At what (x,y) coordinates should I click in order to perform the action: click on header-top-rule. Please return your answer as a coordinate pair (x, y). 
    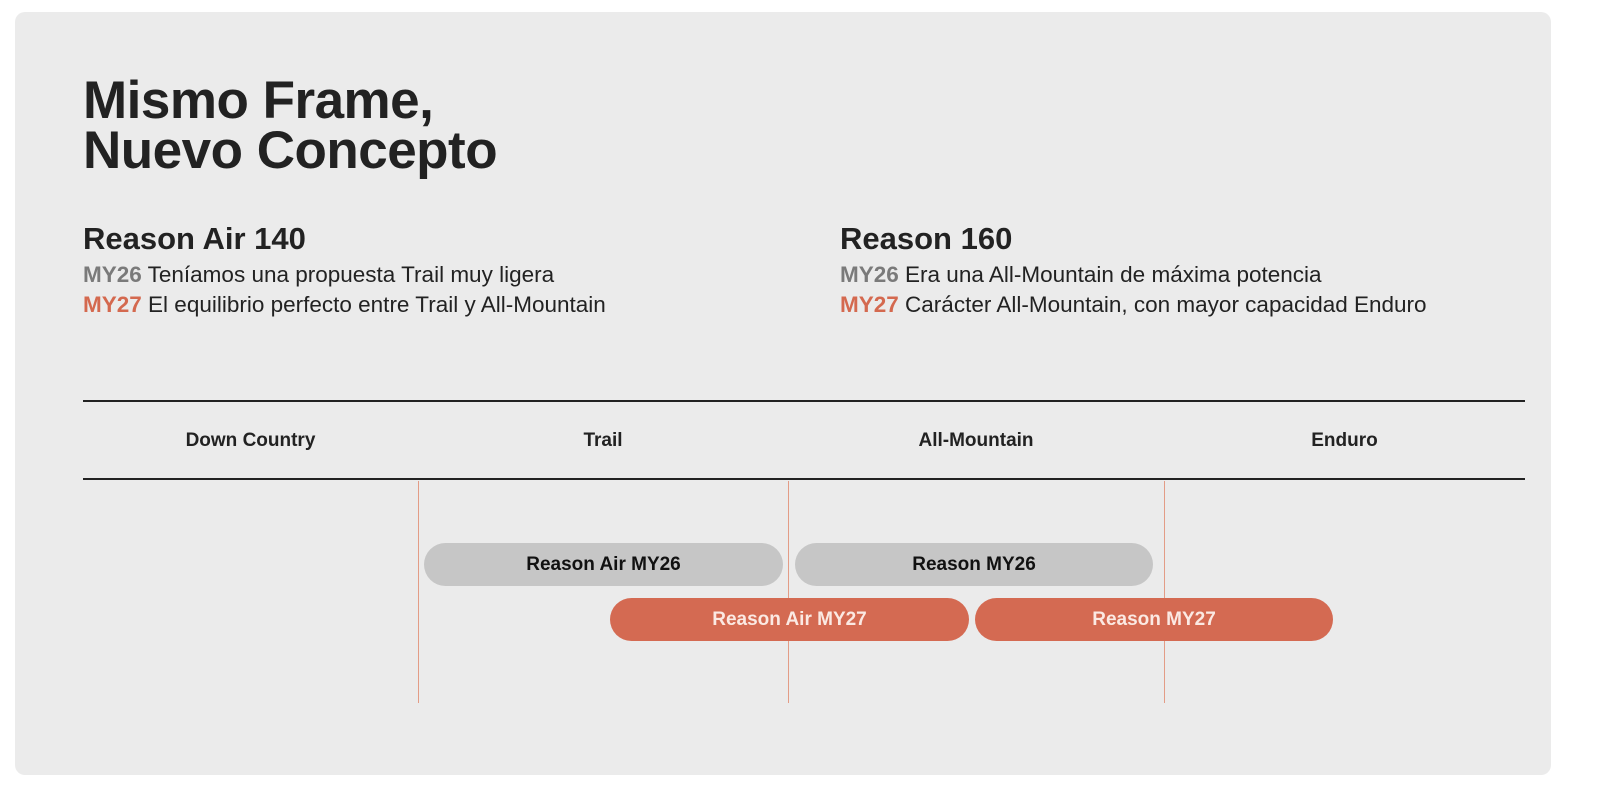
    Looking at the image, I should click on (804, 401).